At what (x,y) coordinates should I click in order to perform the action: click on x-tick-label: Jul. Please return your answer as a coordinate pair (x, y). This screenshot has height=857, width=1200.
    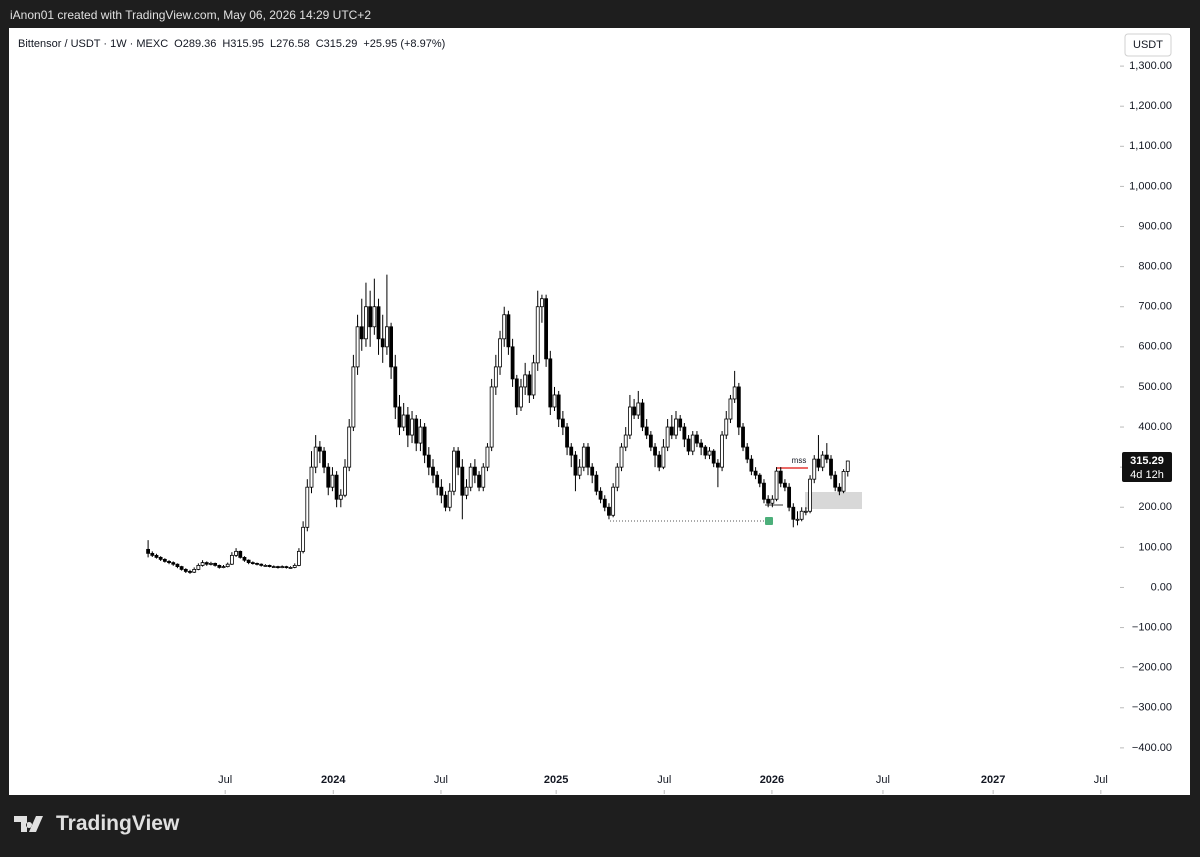
    Looking at the image, I should click on (664, 780).